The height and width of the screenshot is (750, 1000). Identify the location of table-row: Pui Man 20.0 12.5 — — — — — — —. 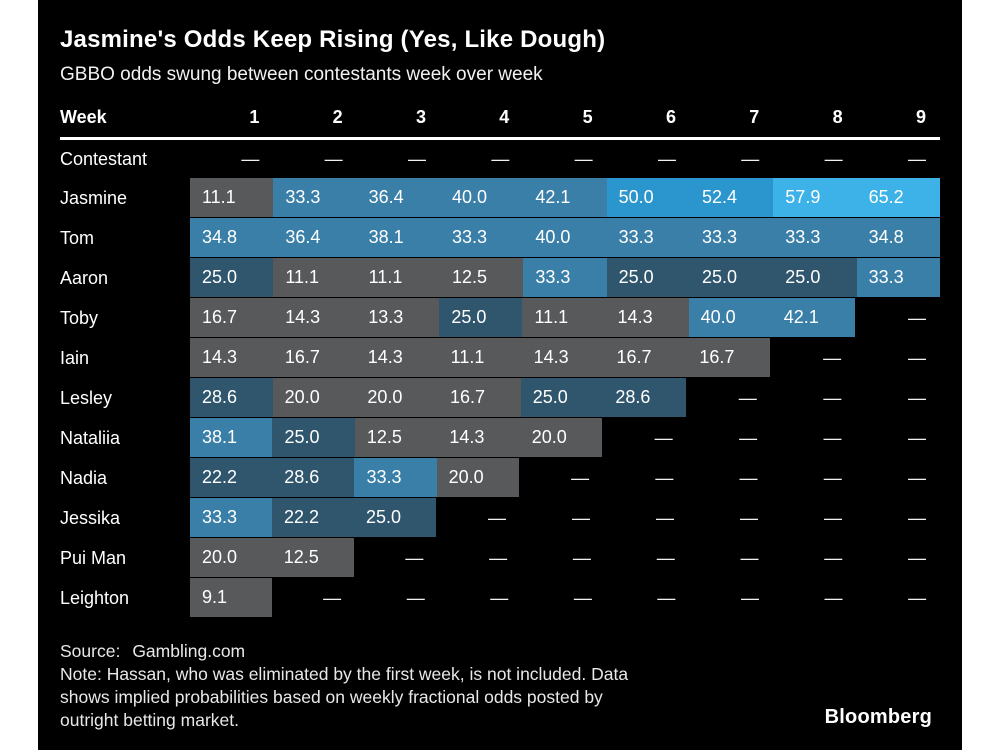
(500, 558).